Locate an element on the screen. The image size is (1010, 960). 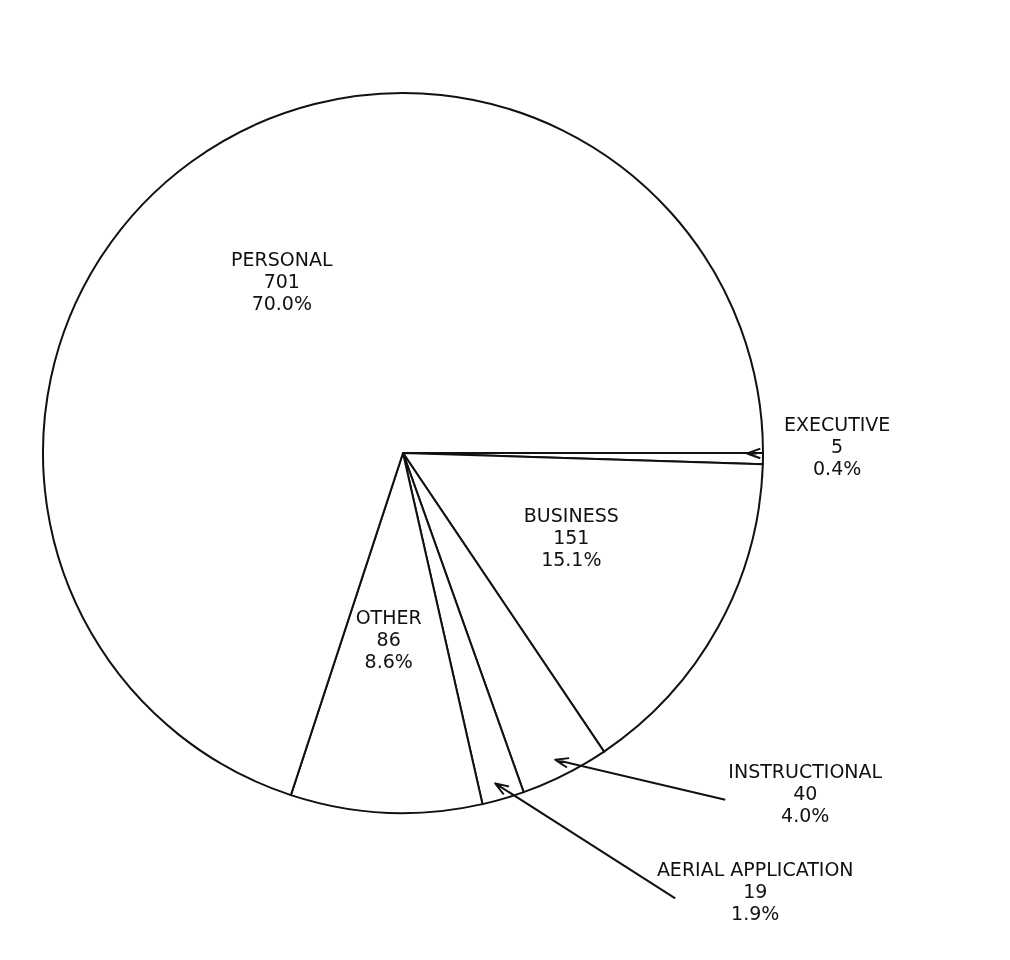
data-label: 86 8.6% is located at coordinates (388, 649).